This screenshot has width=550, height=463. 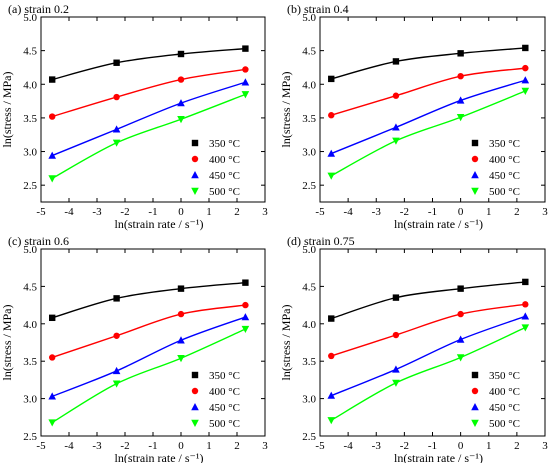 What do you see at coordinates (545, 446) in the screenshot?
I see `x-tick-label: 3` at bounding box center [545, 446].